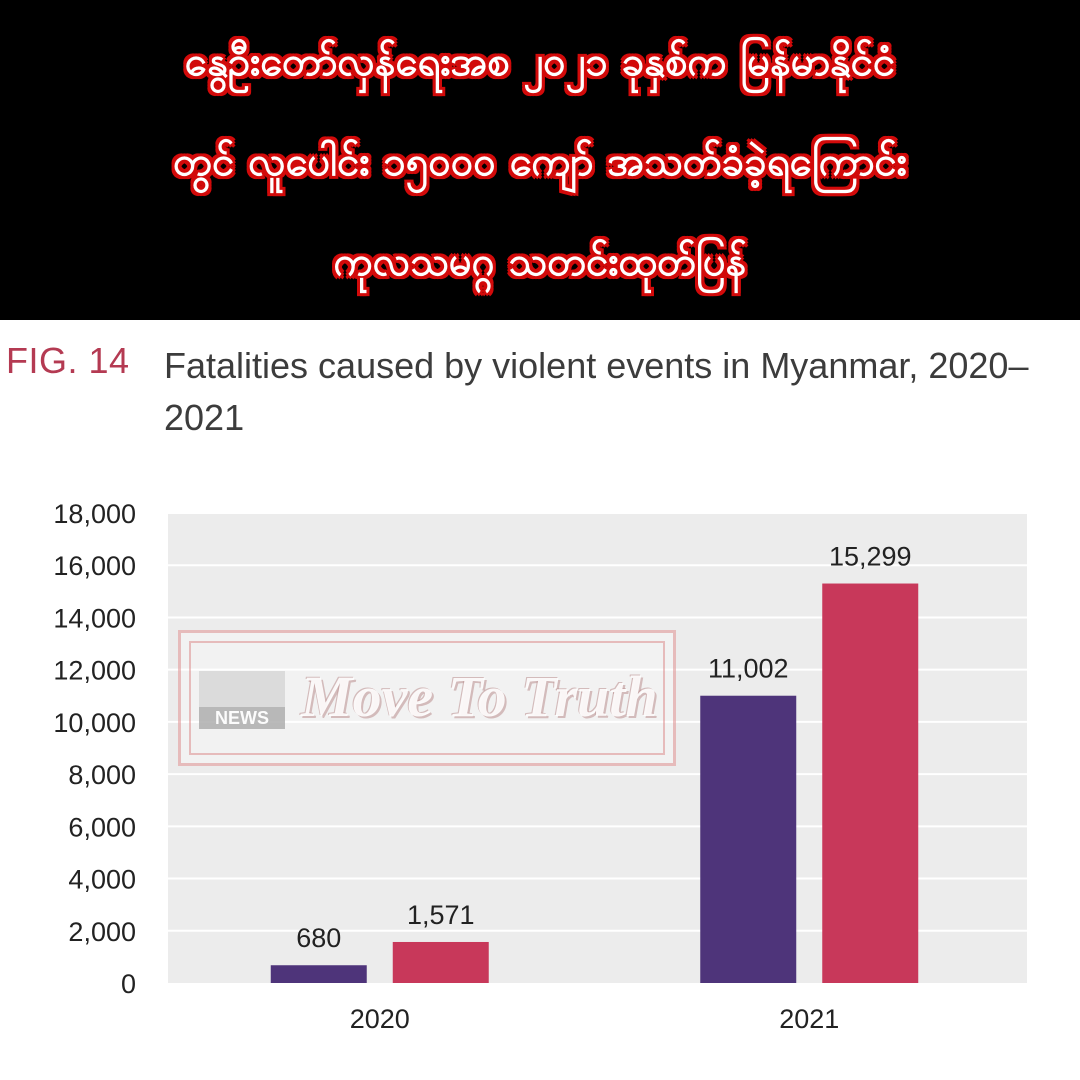 The width and height of the screenshot is (1080, 1080). Describe the element at coordinates (102, 932) in the screenshot. I see `y-tick-label: 2,000` at that location.